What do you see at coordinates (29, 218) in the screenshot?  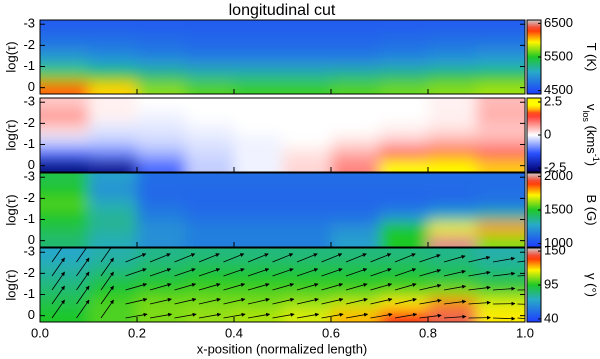 I see `y-tick-label: -1` at bounding box center [29, 218].